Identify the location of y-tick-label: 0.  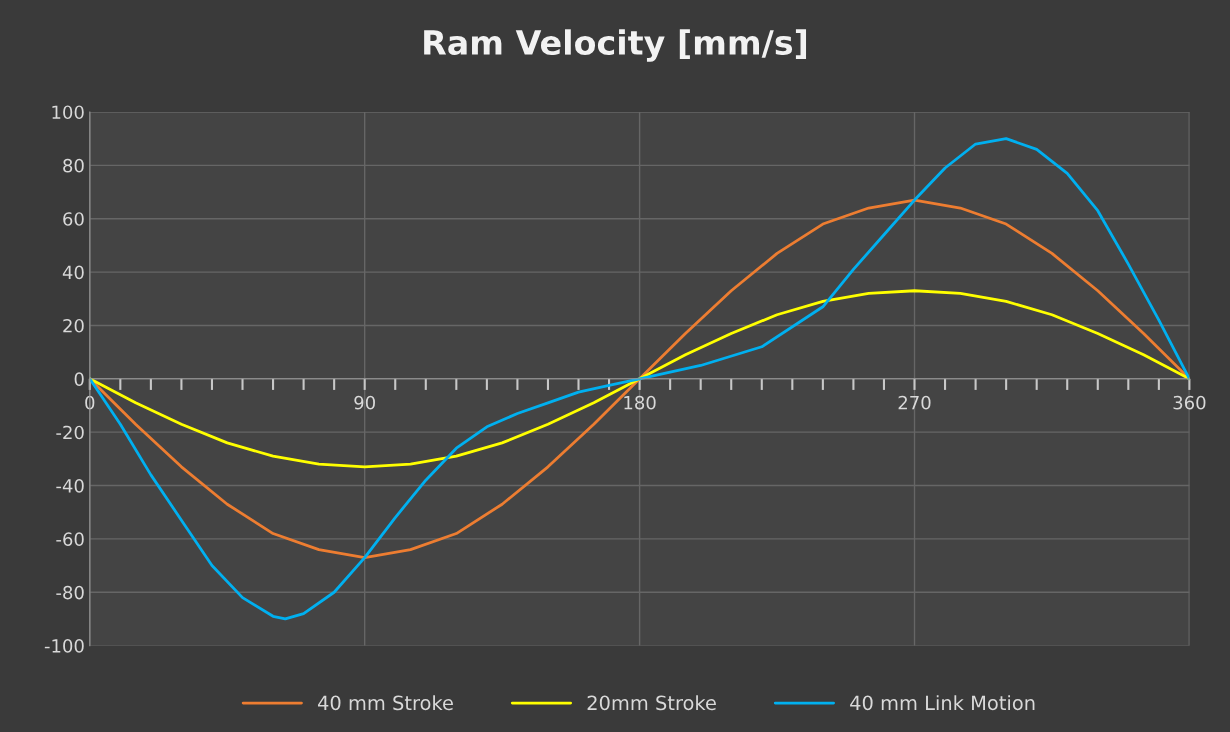
(79, 379).